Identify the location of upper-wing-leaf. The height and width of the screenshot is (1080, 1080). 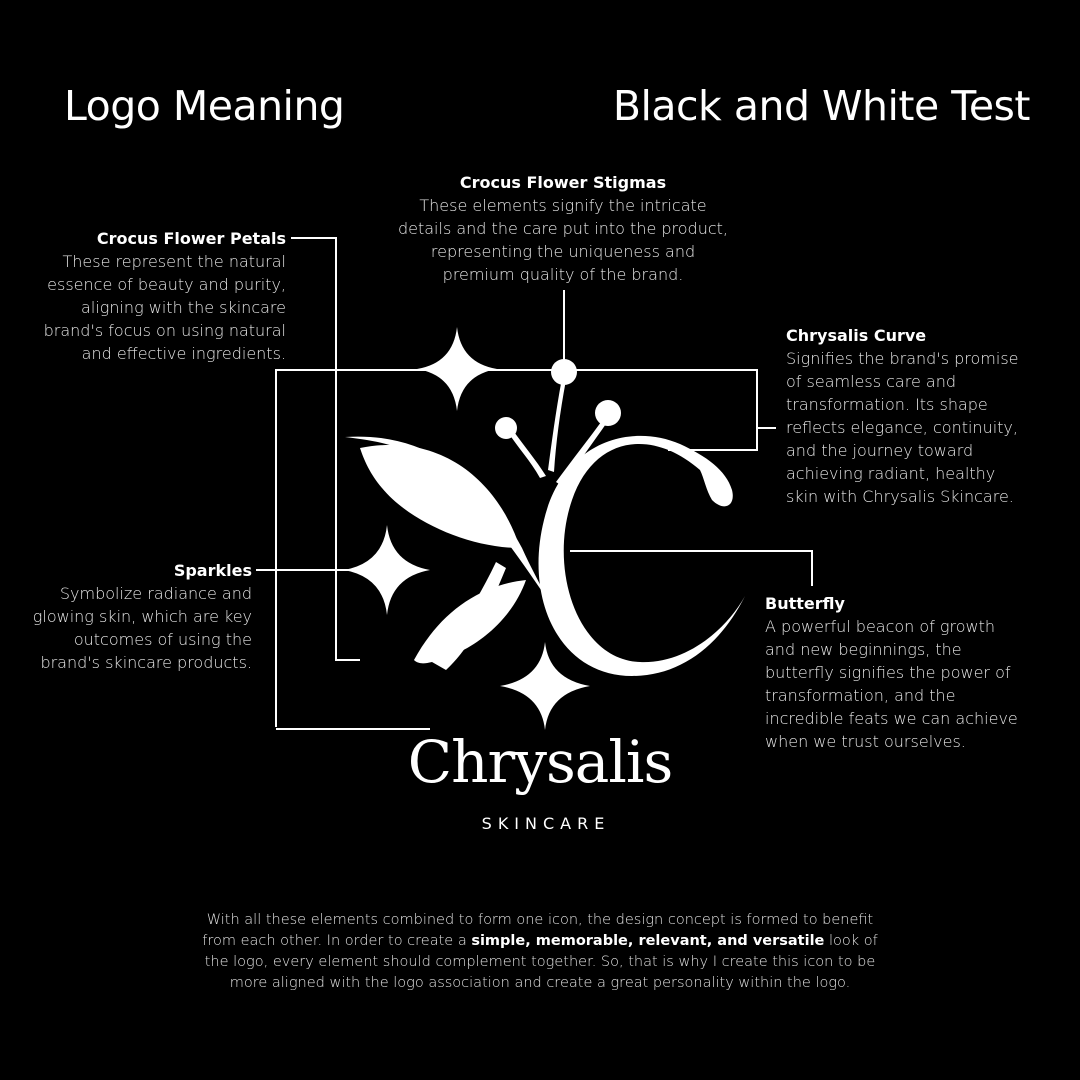
(440, 496).